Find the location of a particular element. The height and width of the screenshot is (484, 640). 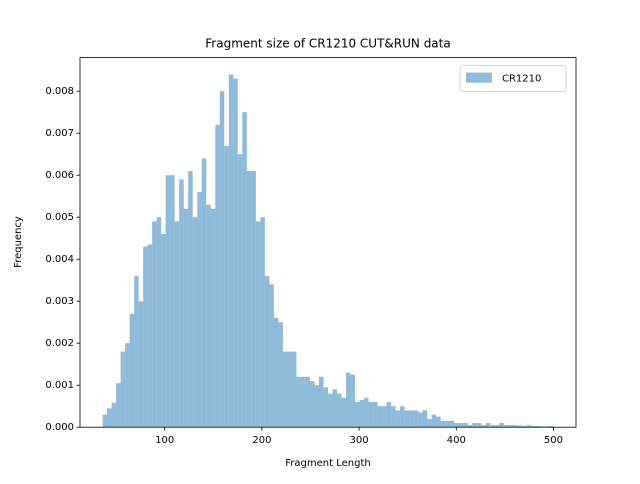

y-tick-label: 0.002 is located at coordinates (59, 343).